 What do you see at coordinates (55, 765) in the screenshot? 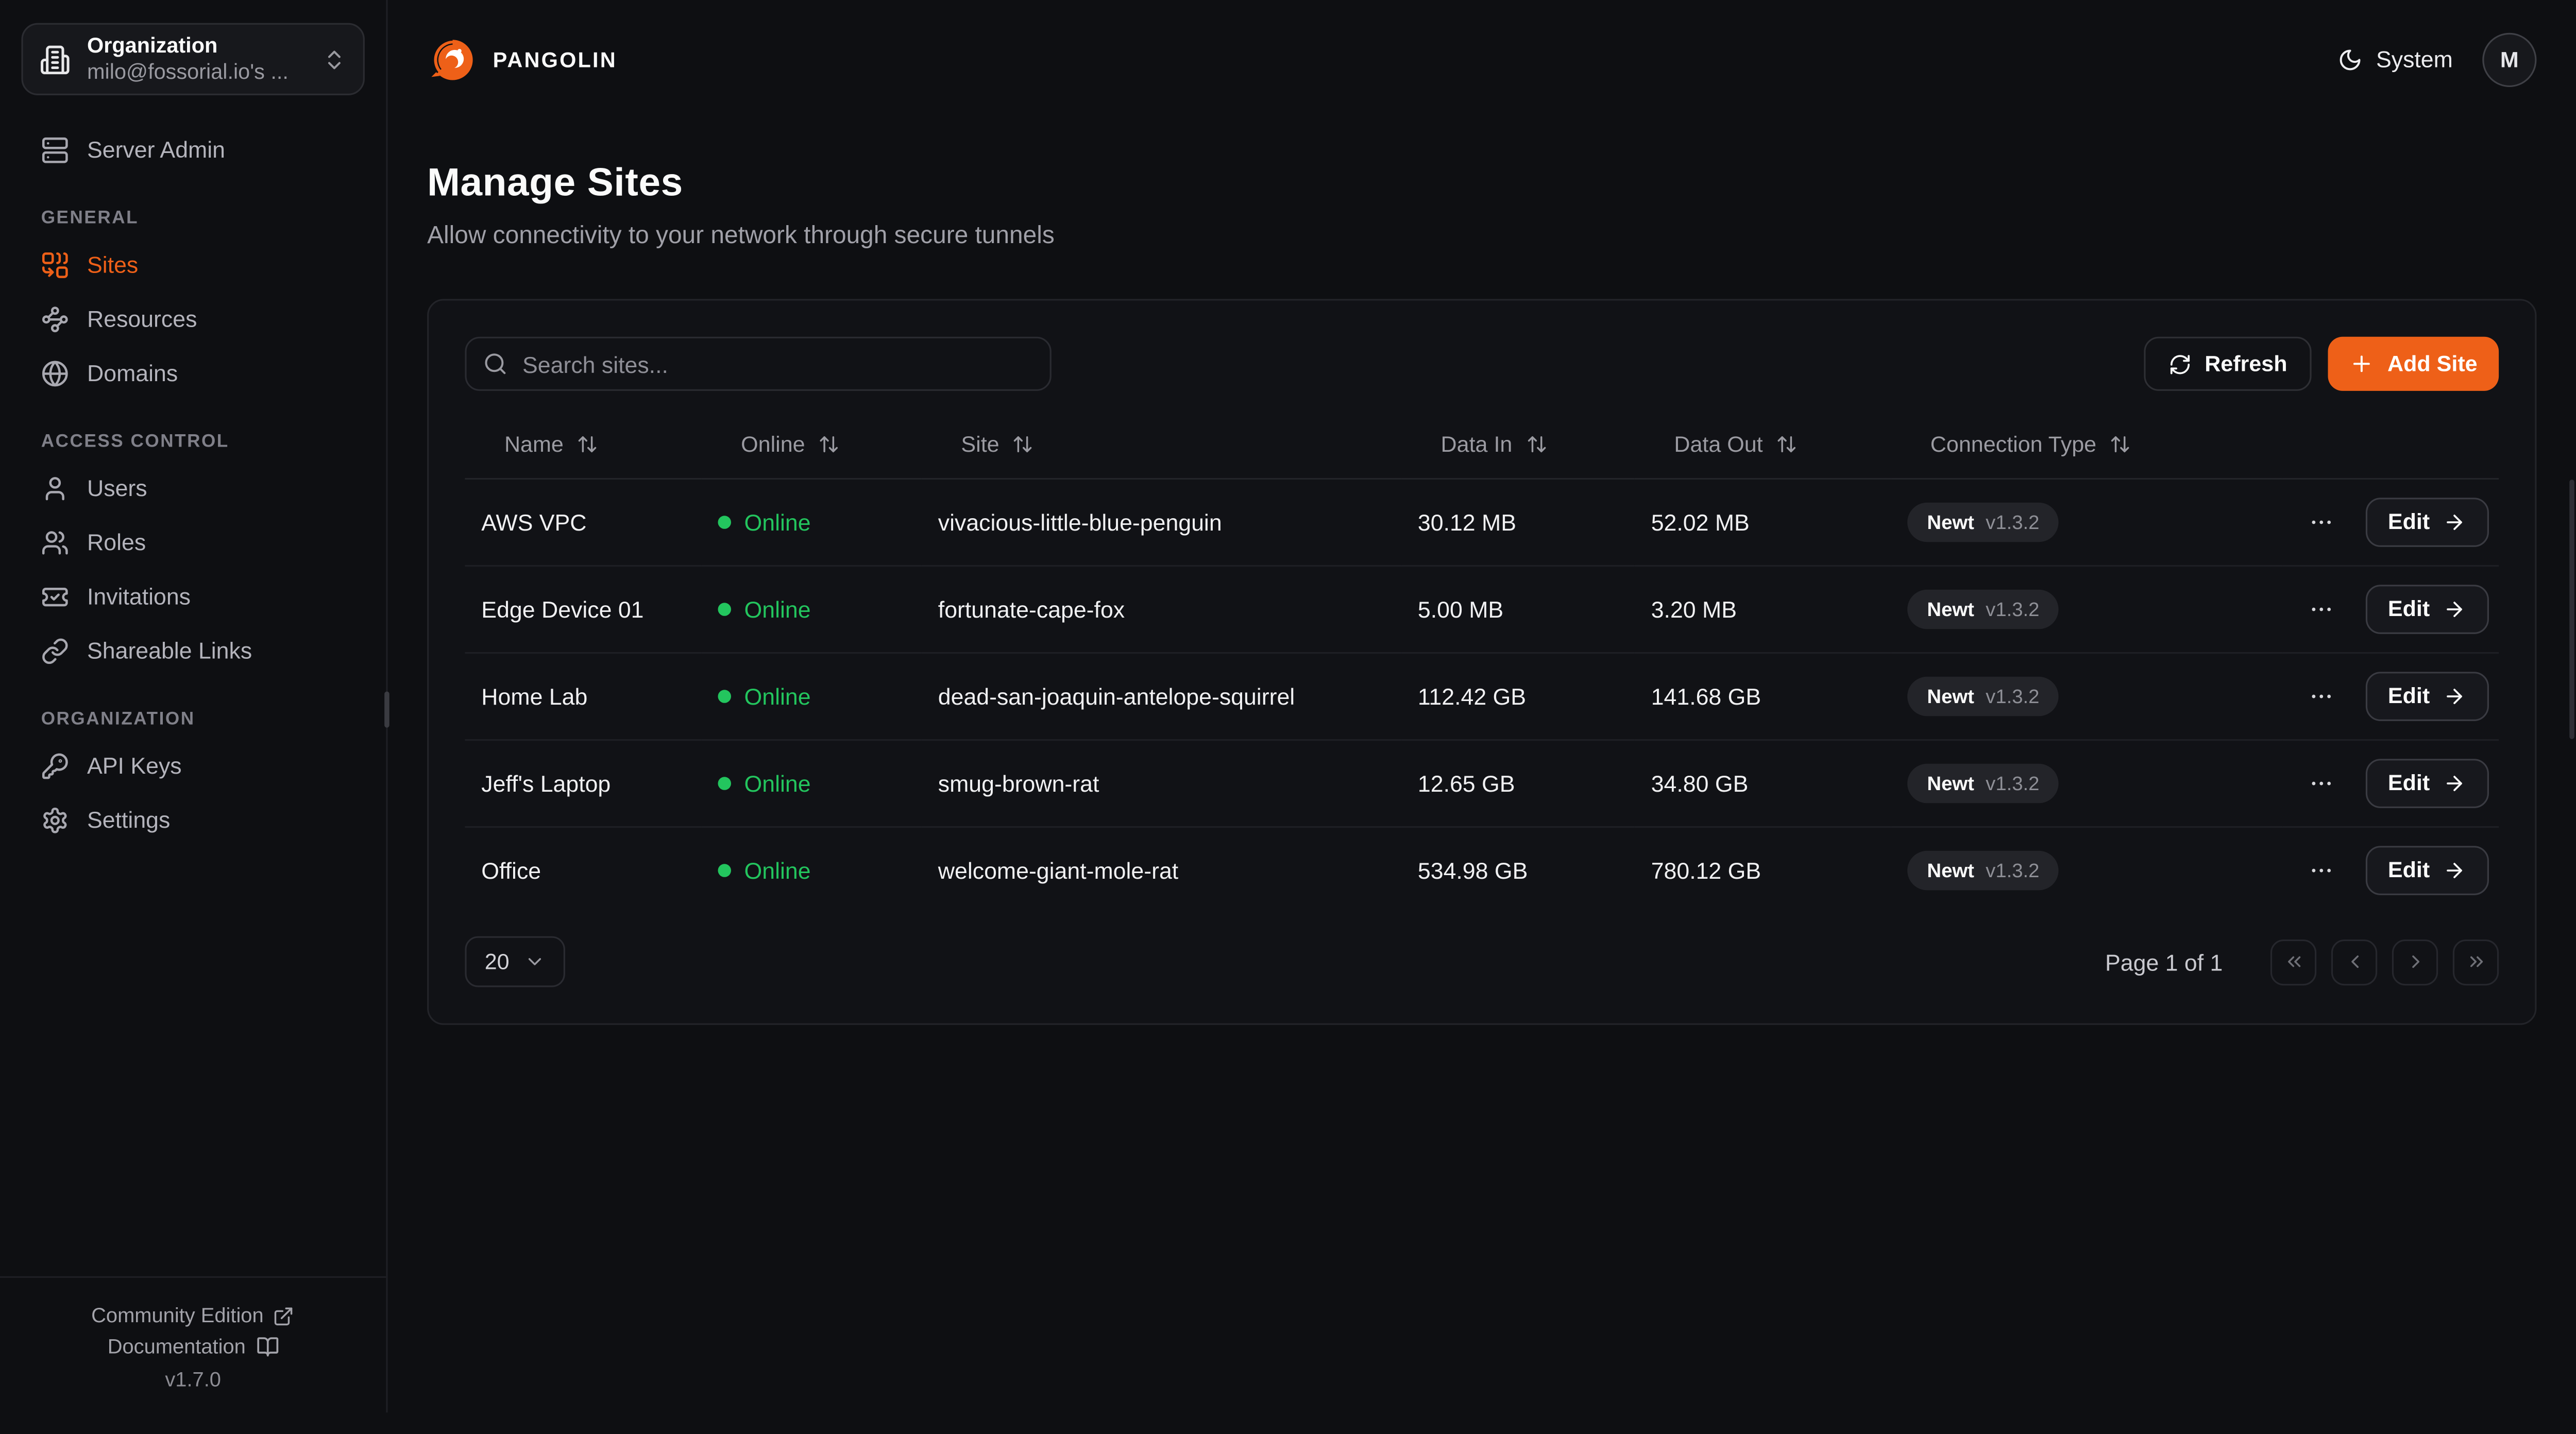
I see `key-icon` at bounding box center [55, 765].